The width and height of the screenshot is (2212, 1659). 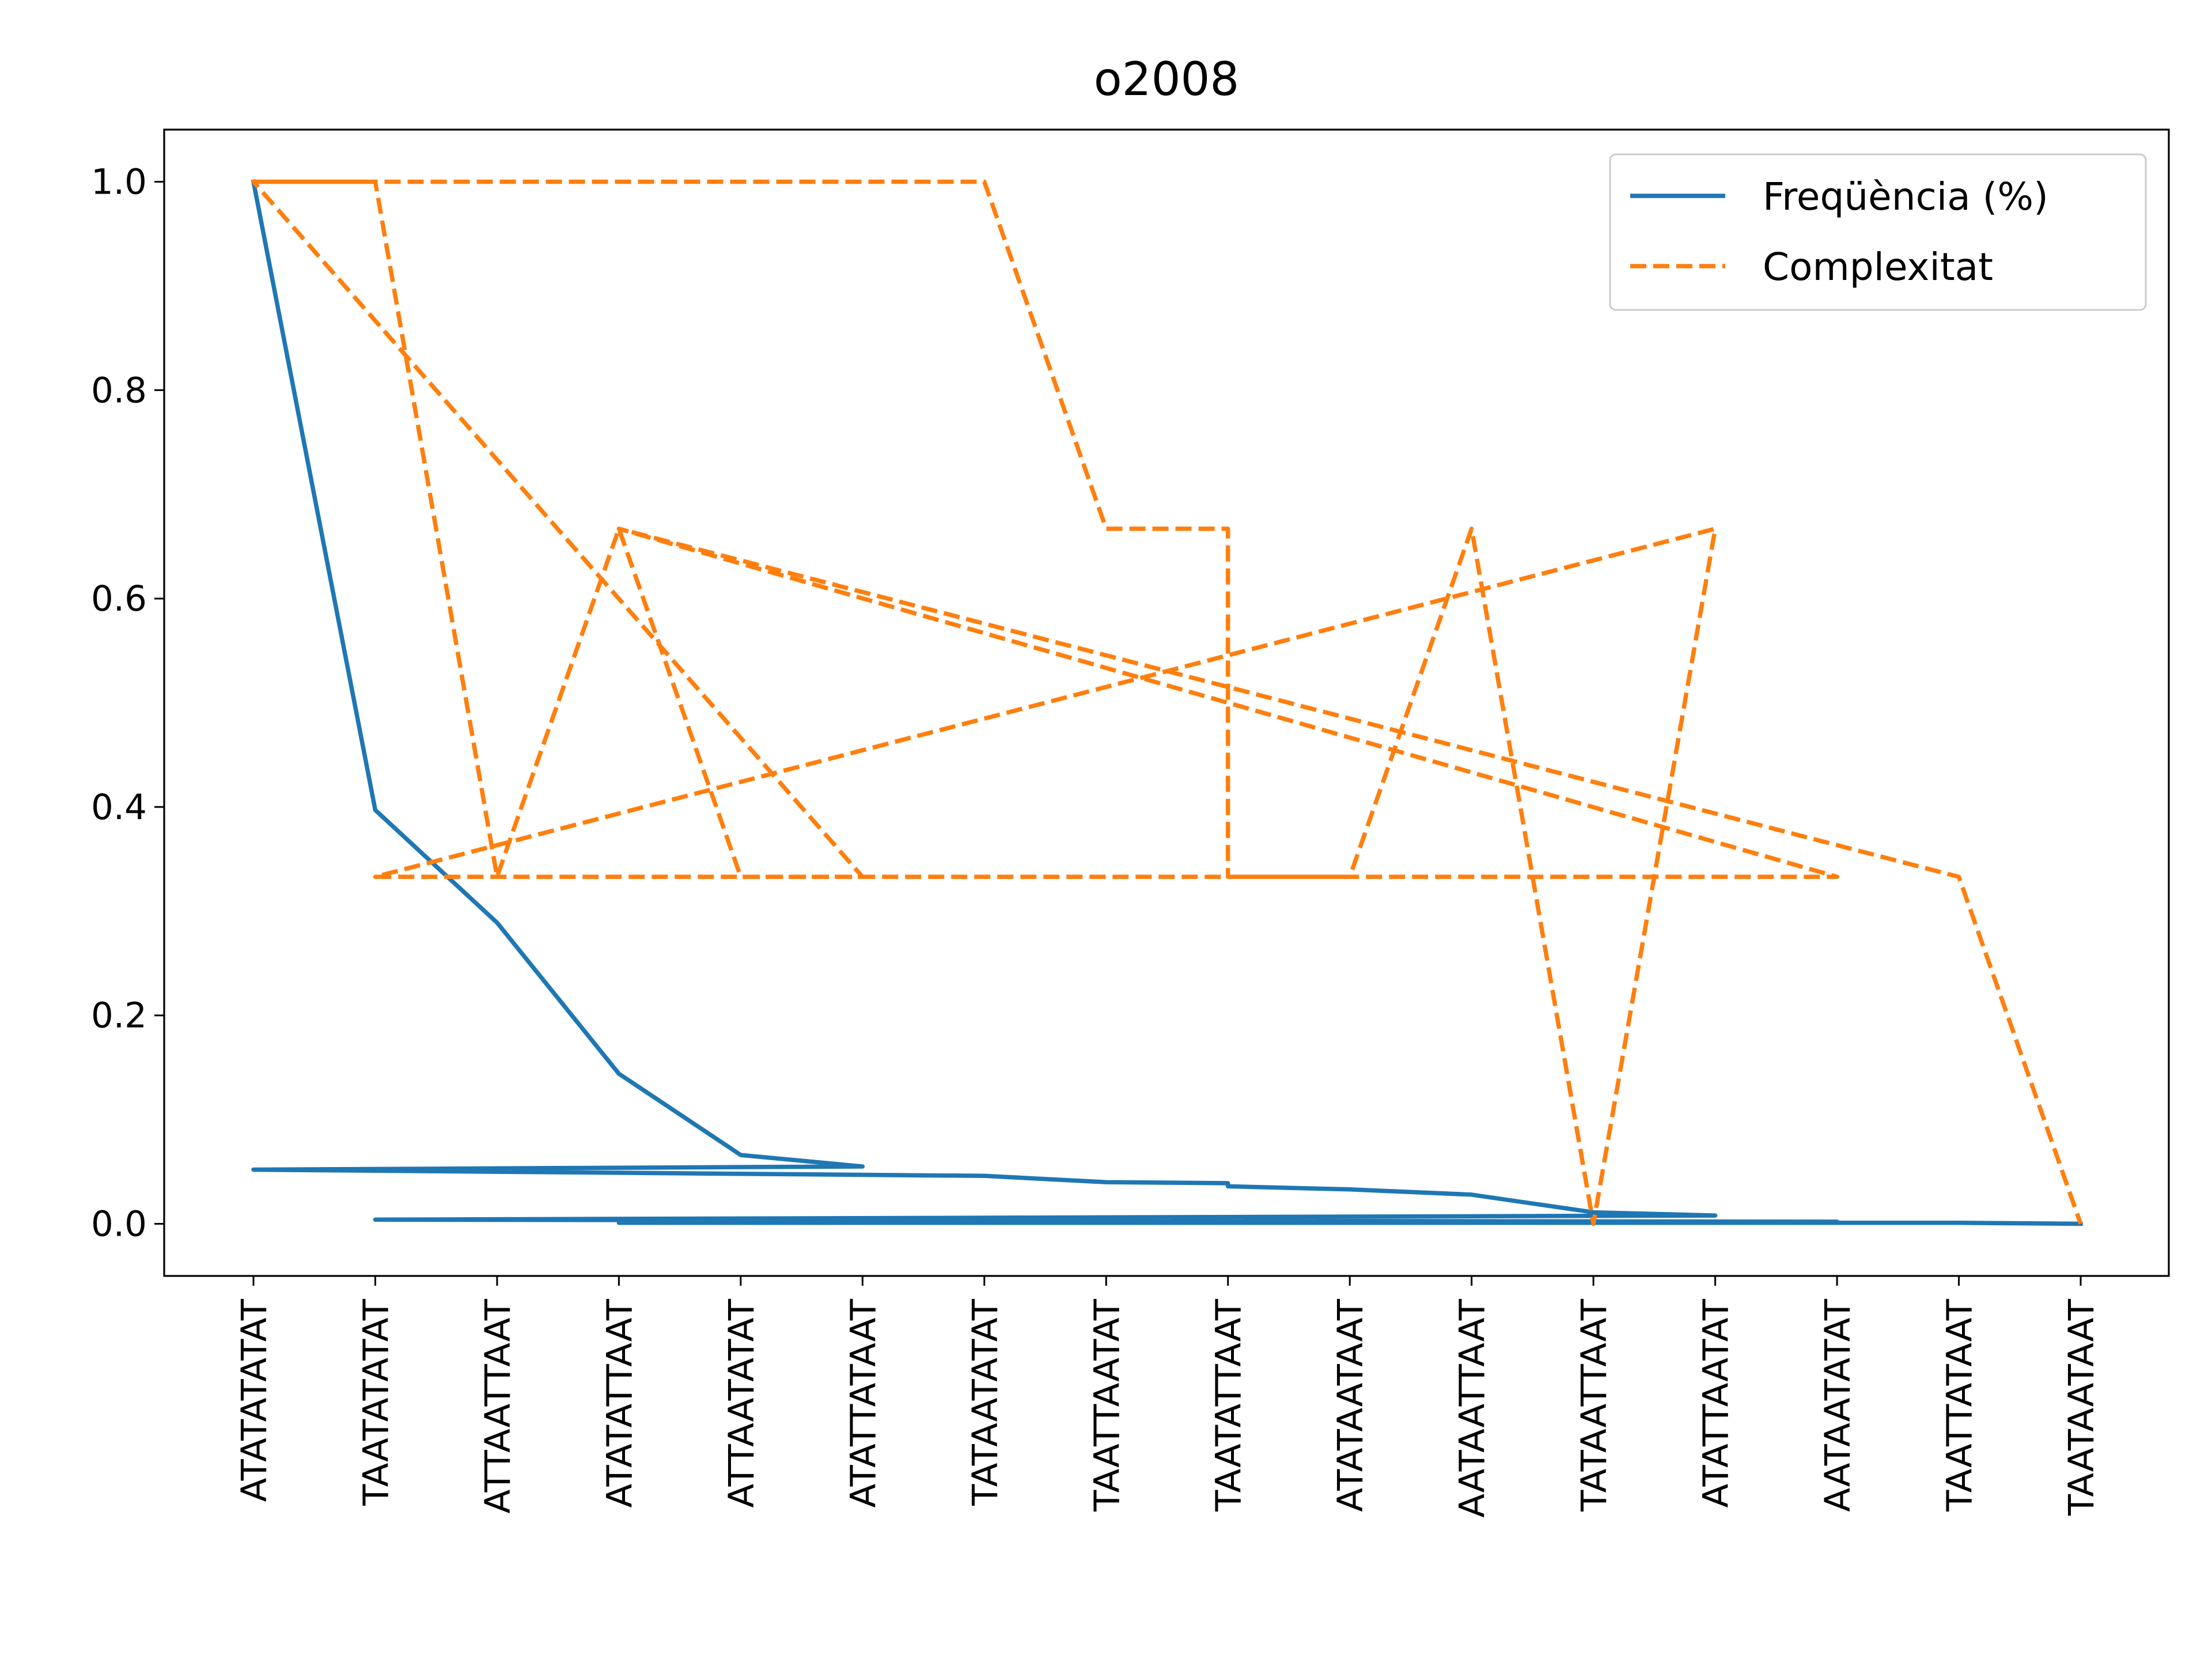 What do you see at coordinates (127, 703) in the screenshot?
I see `y-axis: 0.0 0.2 0.4 0.6 0.8 1.0` at bounding box center [127, 703].